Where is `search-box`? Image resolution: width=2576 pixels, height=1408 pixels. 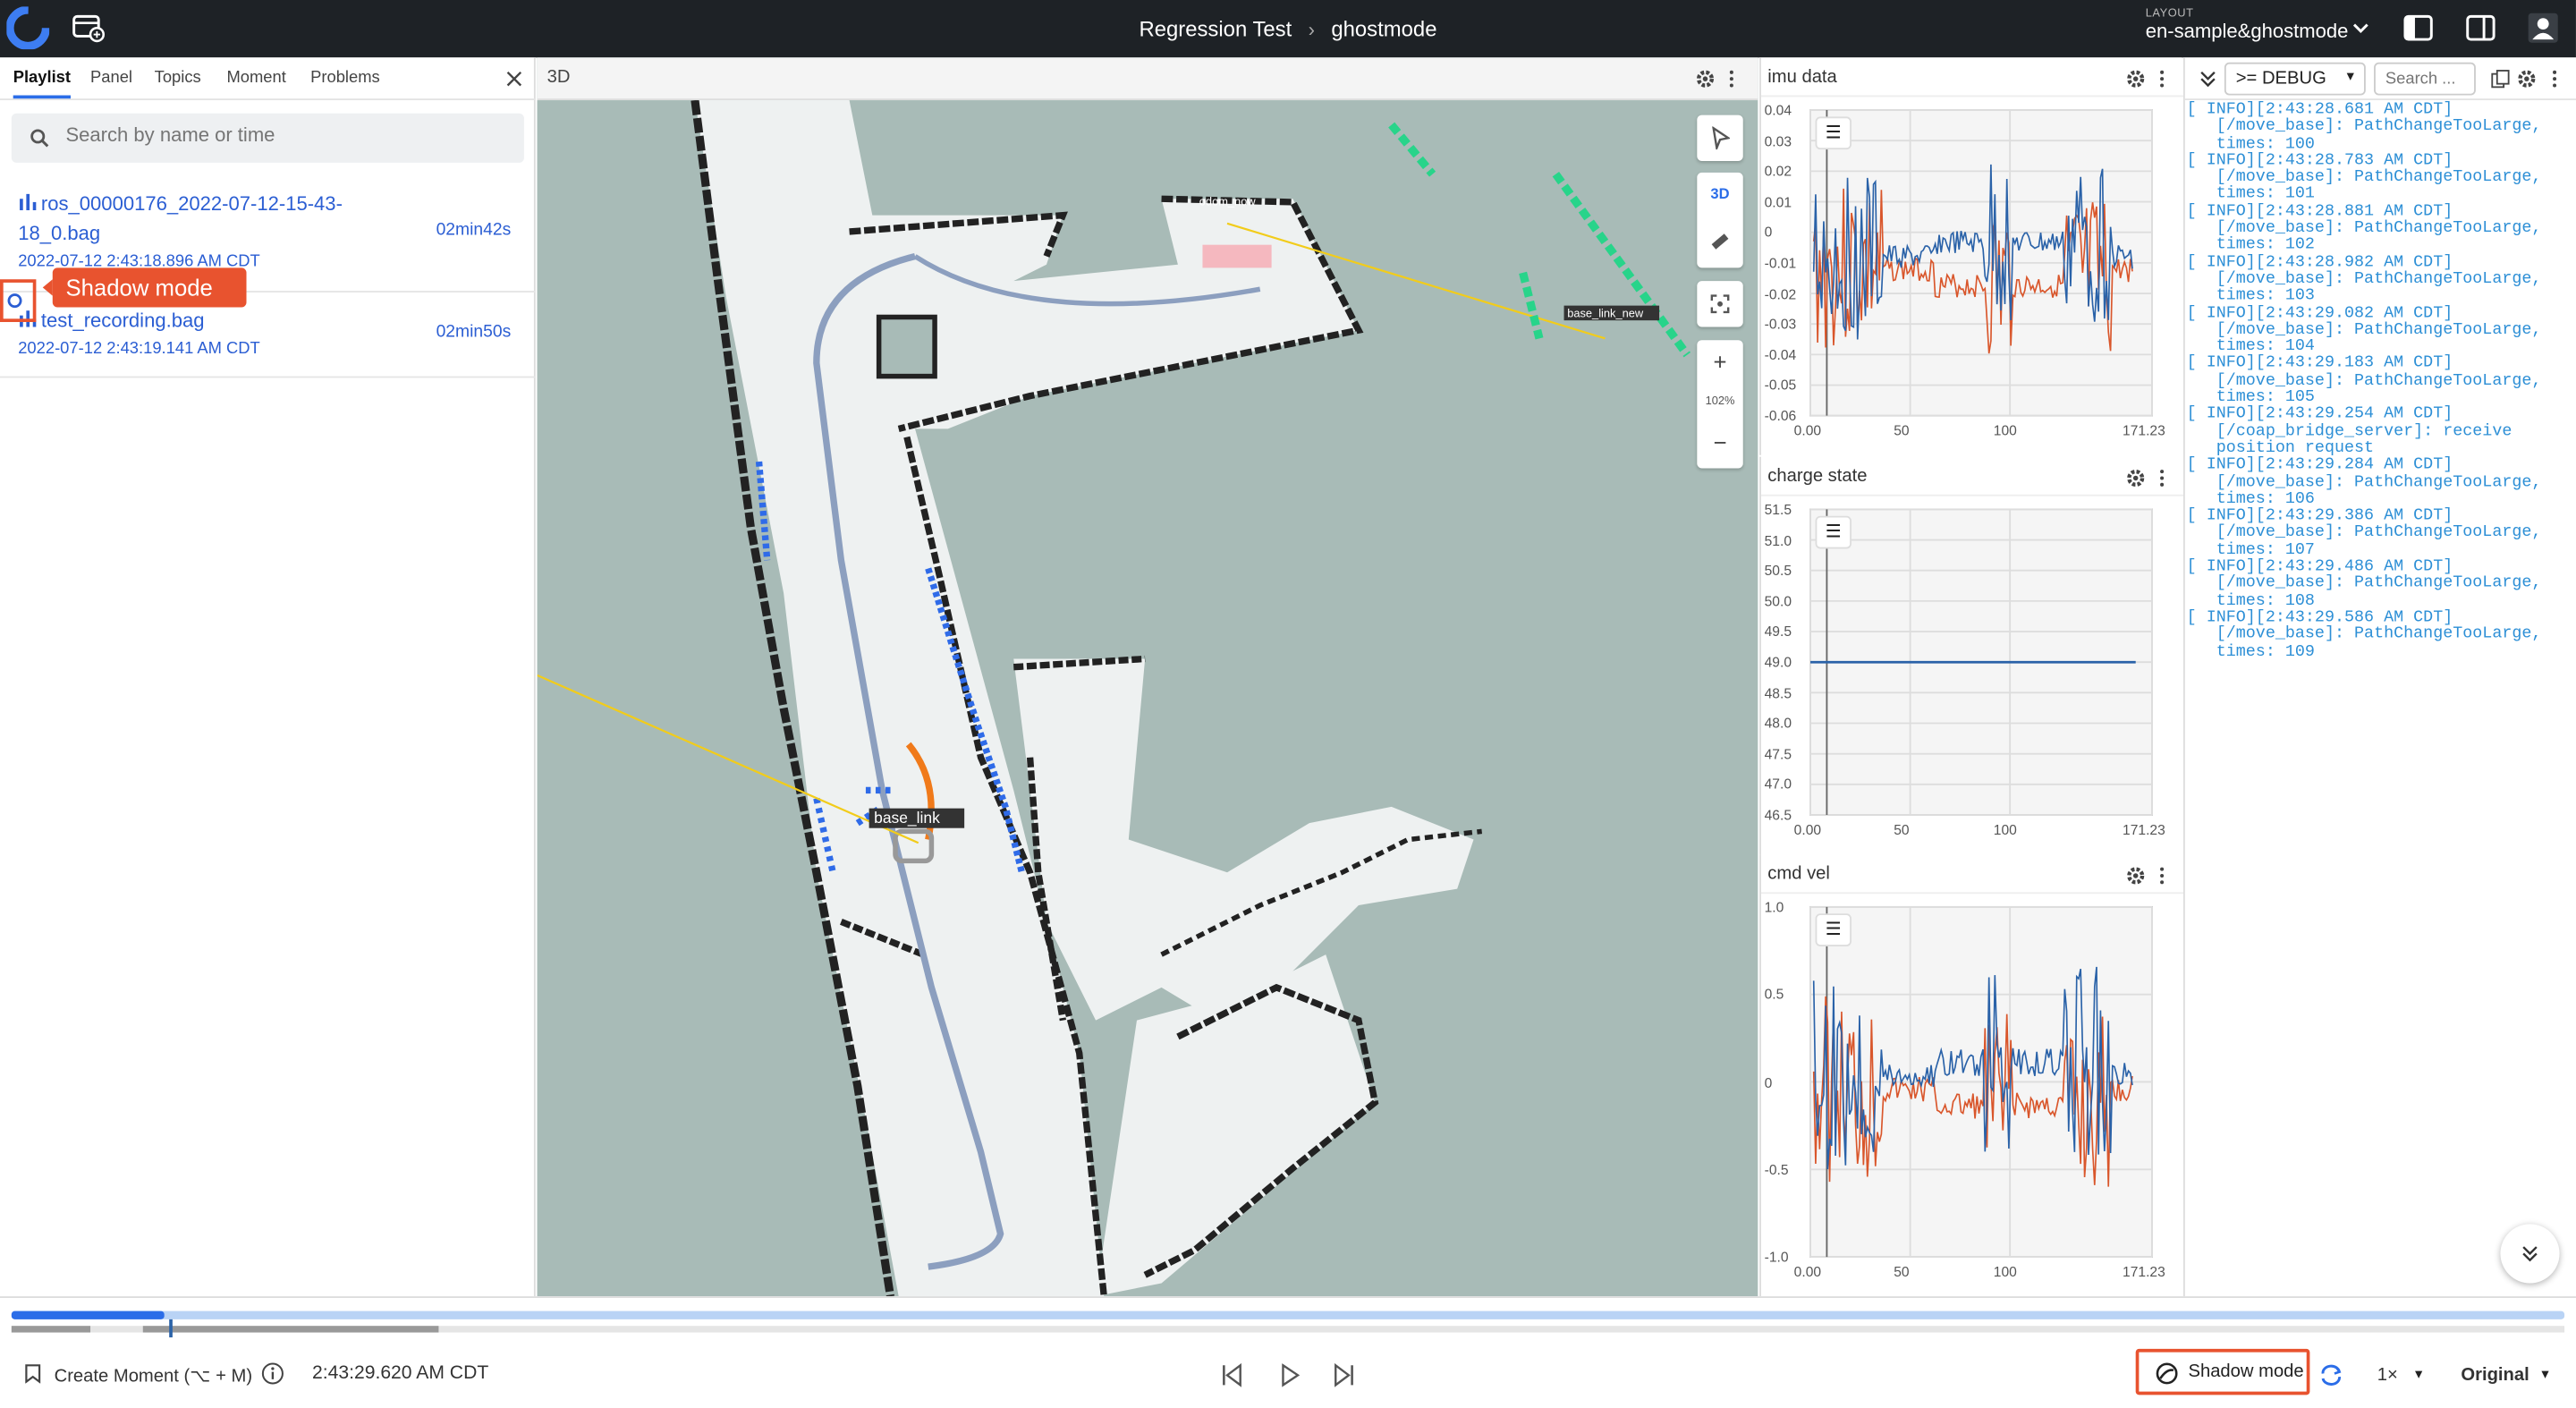
search-box is located at coordinates (267, 138).